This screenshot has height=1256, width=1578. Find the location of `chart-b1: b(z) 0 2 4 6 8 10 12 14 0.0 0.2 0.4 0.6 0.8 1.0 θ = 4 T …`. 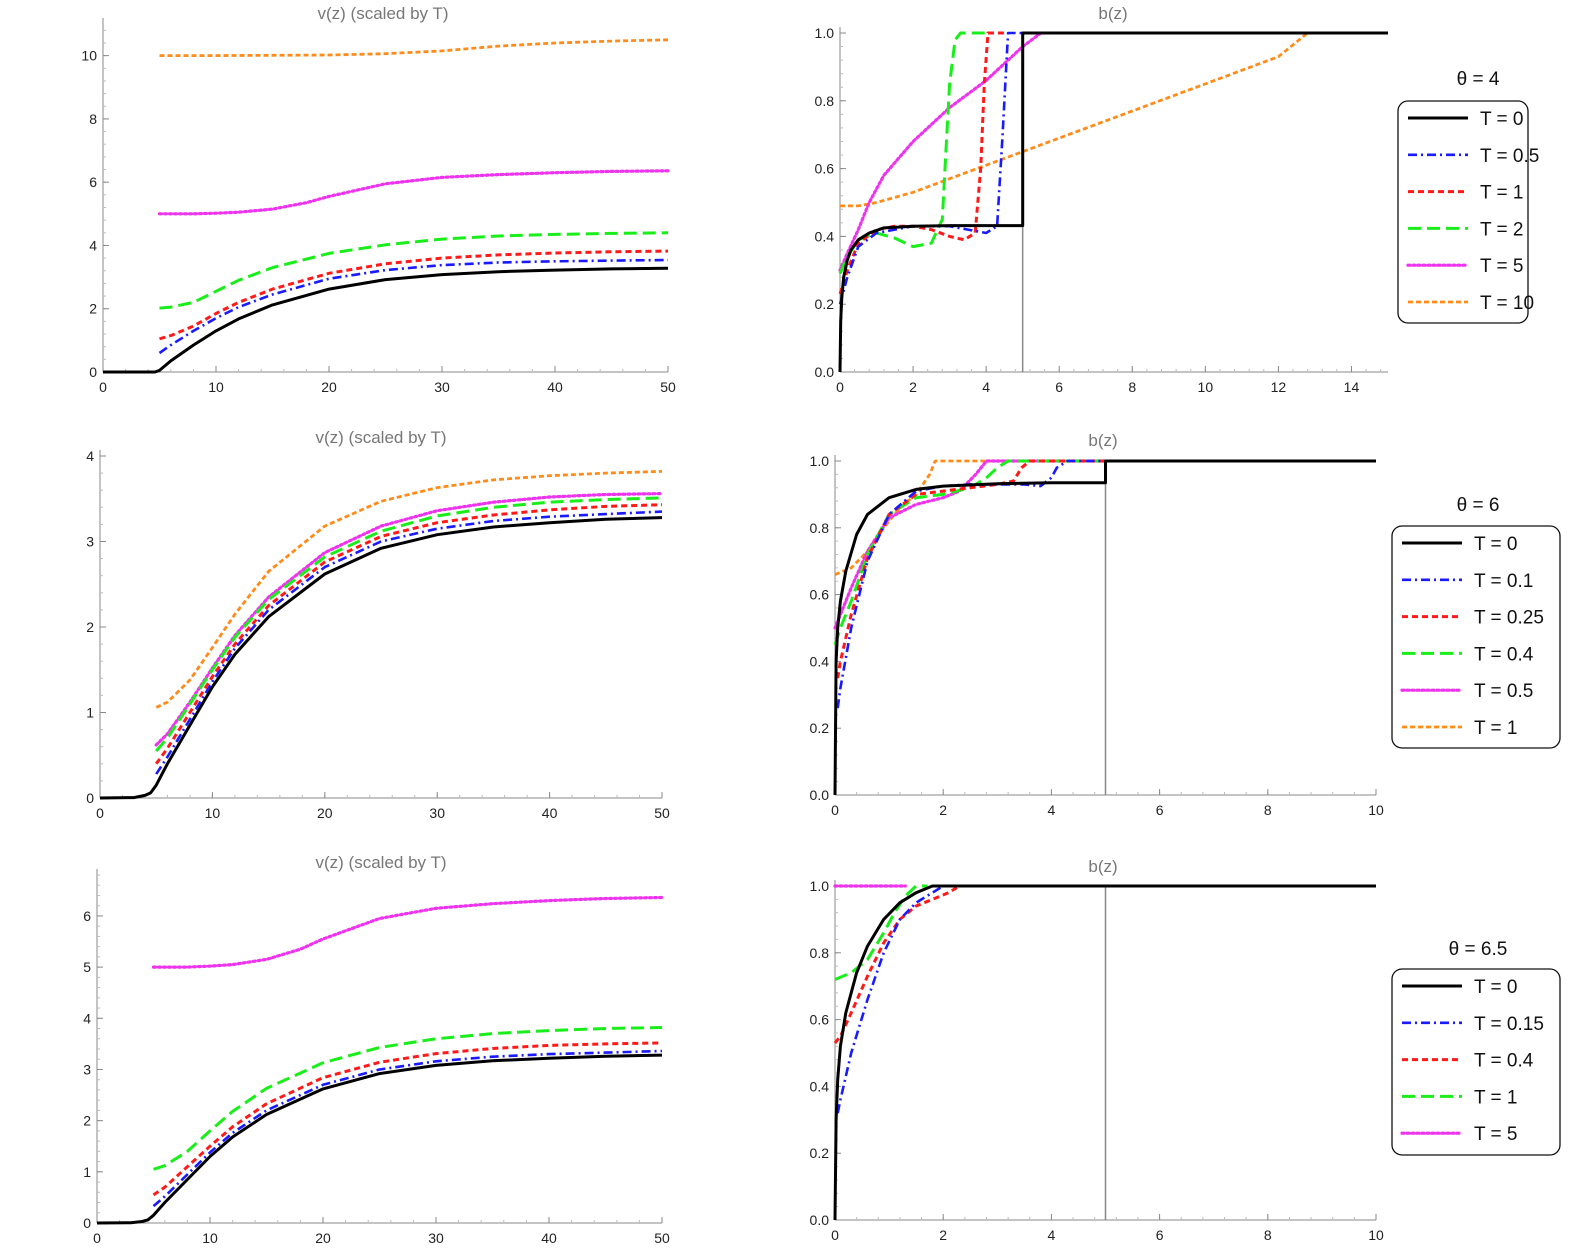

chart-b1: b(z) 0 2 4 6 8 10 12 14 0.0 0.2 0.4 0.6 0.8 1.0 θ = 4 T … is located at coordinates (1177, 199).